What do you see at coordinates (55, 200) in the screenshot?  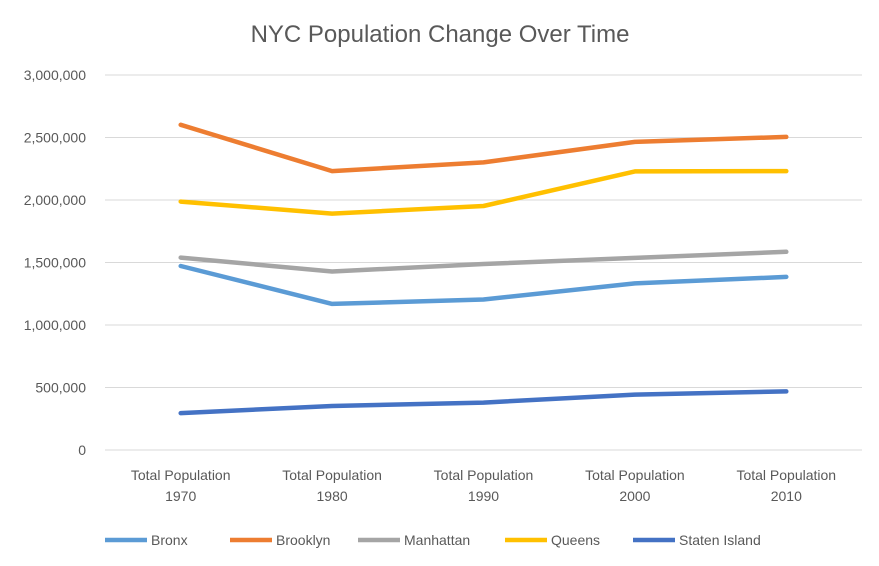 I see `y-tick-label: 2,000,000` at bounding box center [55, 200].